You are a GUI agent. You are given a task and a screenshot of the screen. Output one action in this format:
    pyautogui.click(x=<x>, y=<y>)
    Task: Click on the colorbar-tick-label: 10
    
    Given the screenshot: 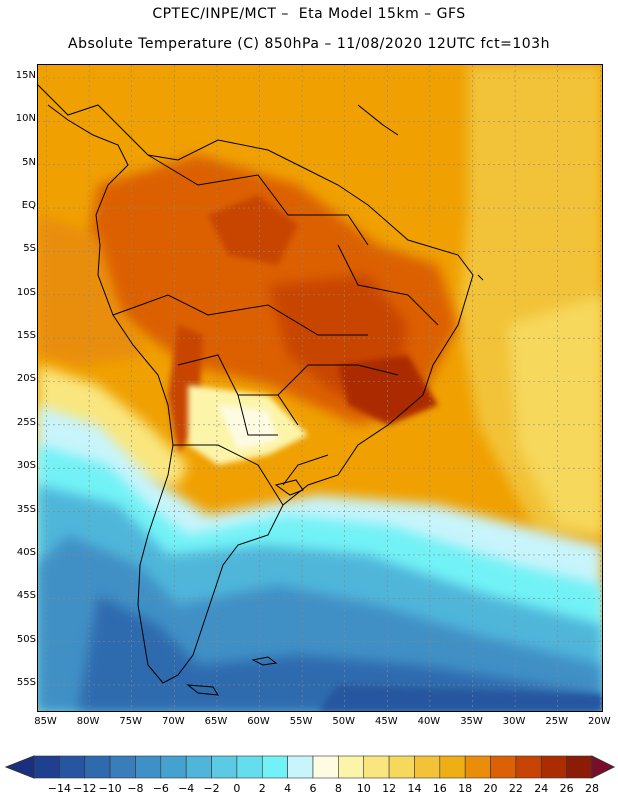 What is the action you would take?
    pyautogui.click(x=363, y=788)
    